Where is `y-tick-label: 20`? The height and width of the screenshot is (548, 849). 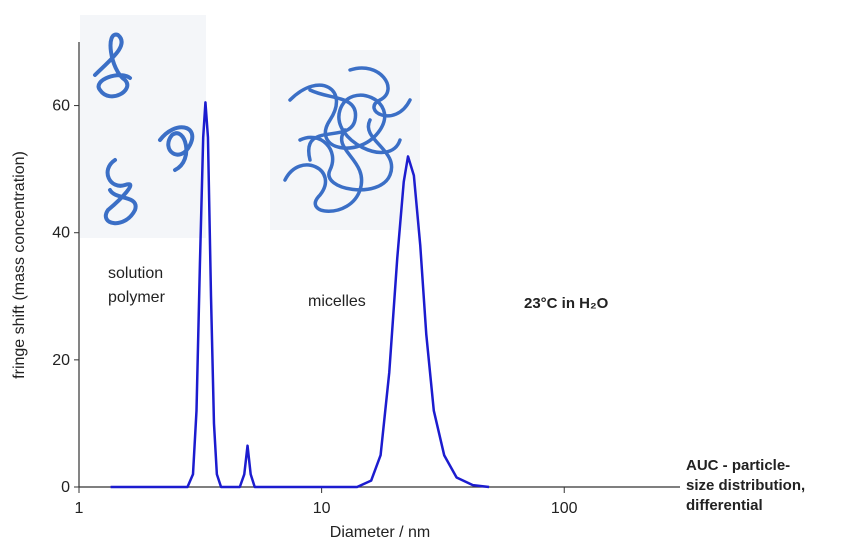 y-tick-label: 20 is located at coordinates (61, 360).